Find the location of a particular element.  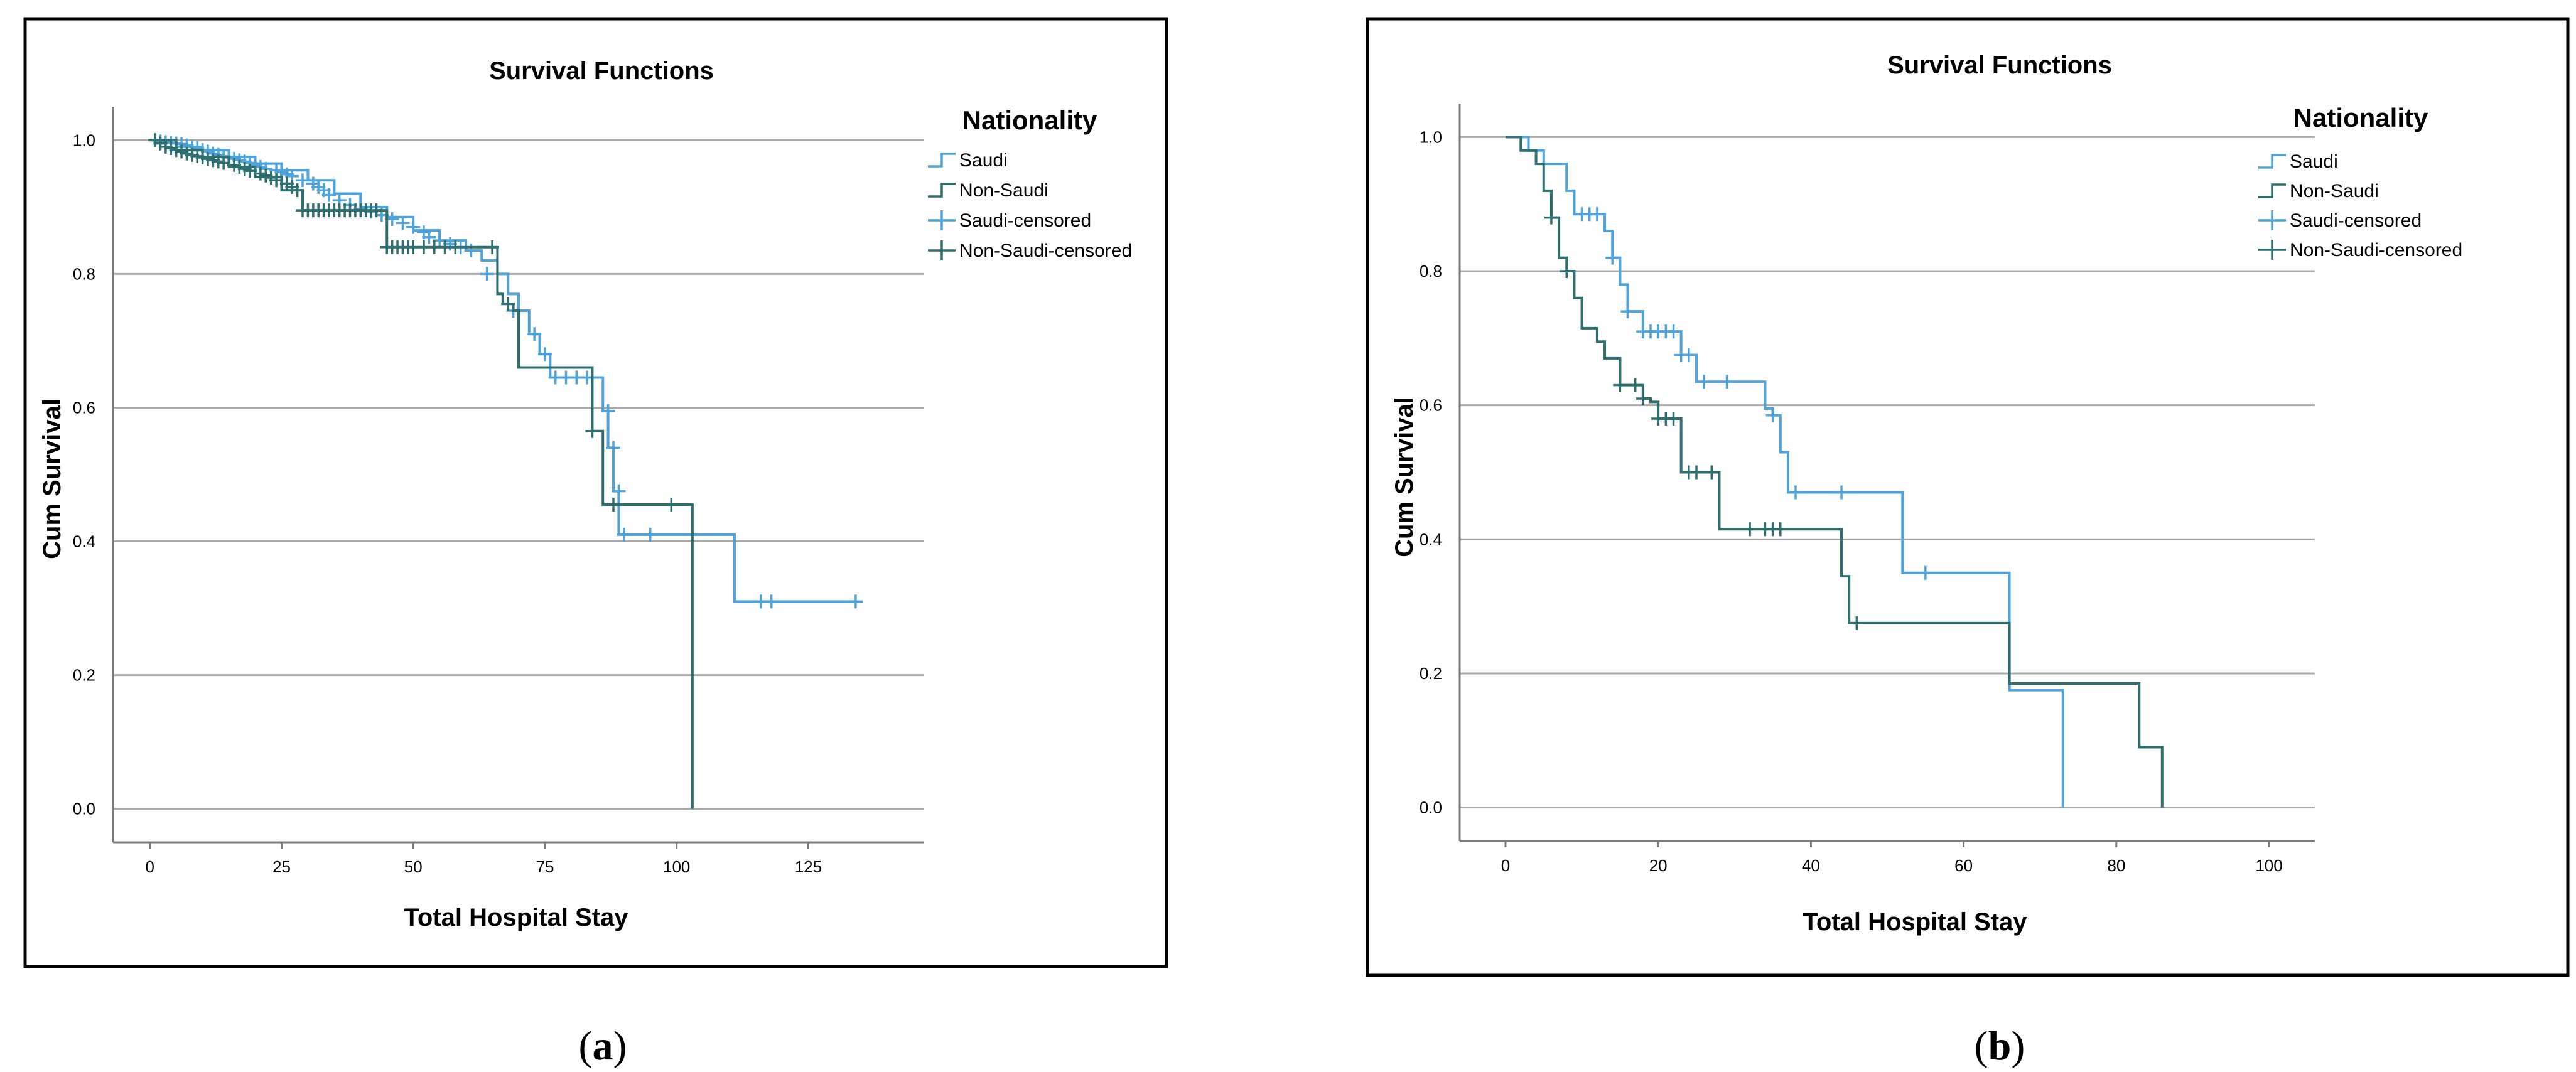

x-tick-label: 80 is located at coordinates (2116, 866).